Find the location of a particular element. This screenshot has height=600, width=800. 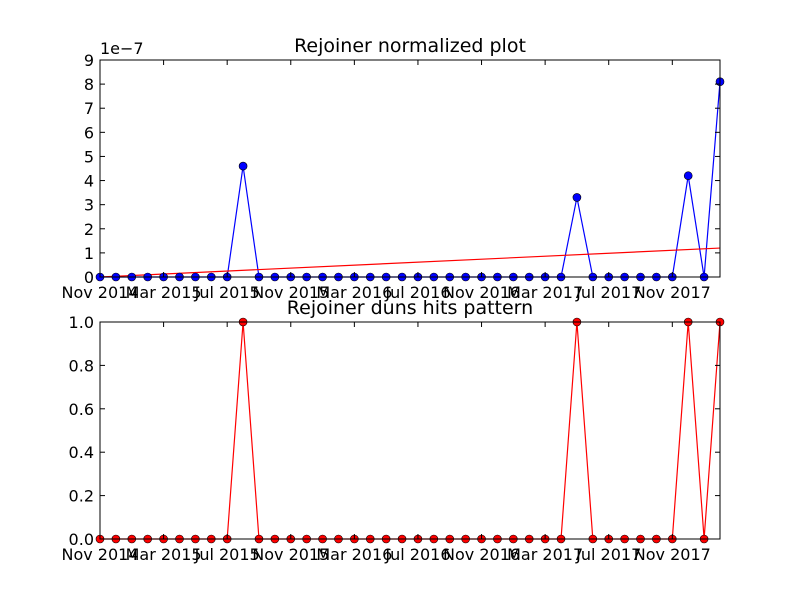

trend-line is located at coordinates (410, 262).